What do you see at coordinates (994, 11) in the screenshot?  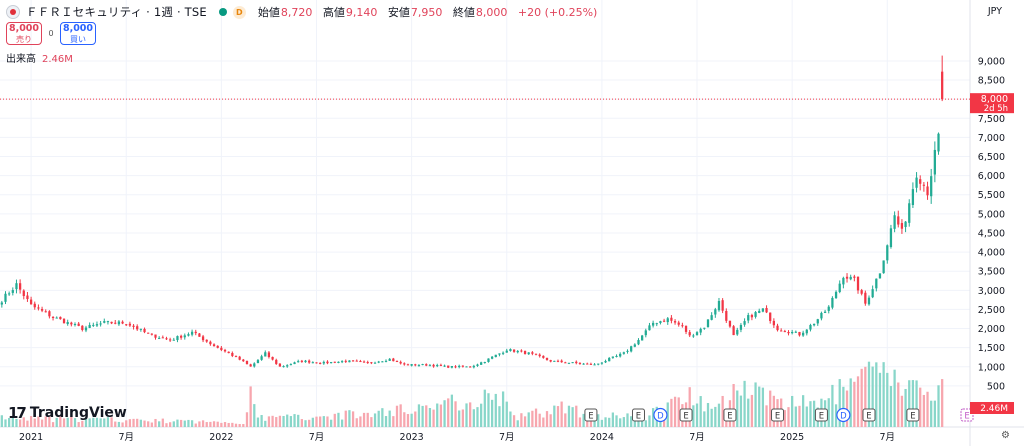 I see `currency-label: JPY` at bounding box center [994, 11].